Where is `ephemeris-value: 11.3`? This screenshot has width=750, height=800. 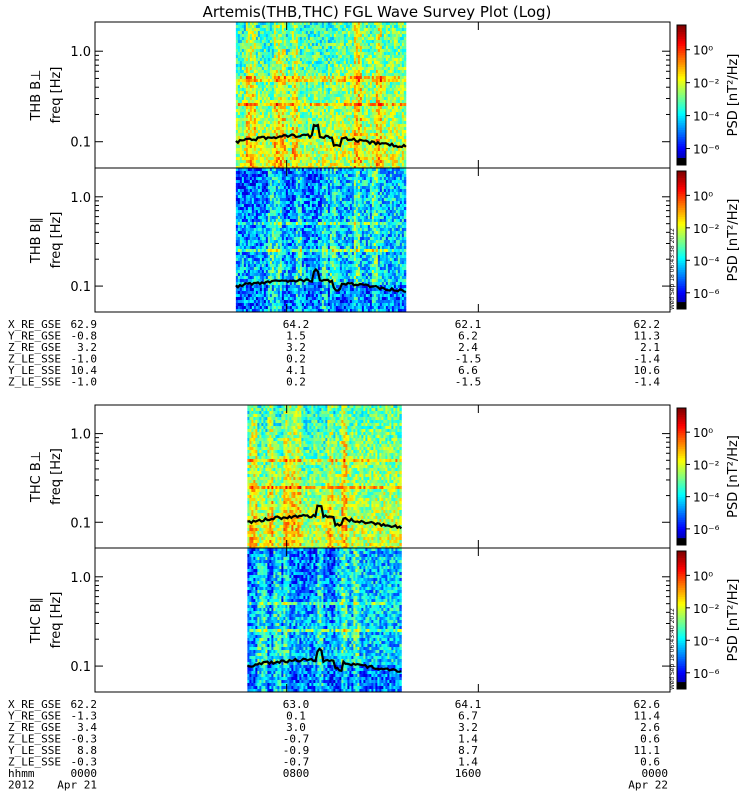 ephemeris-value: 11.3 is located at coordinates (647, 336).